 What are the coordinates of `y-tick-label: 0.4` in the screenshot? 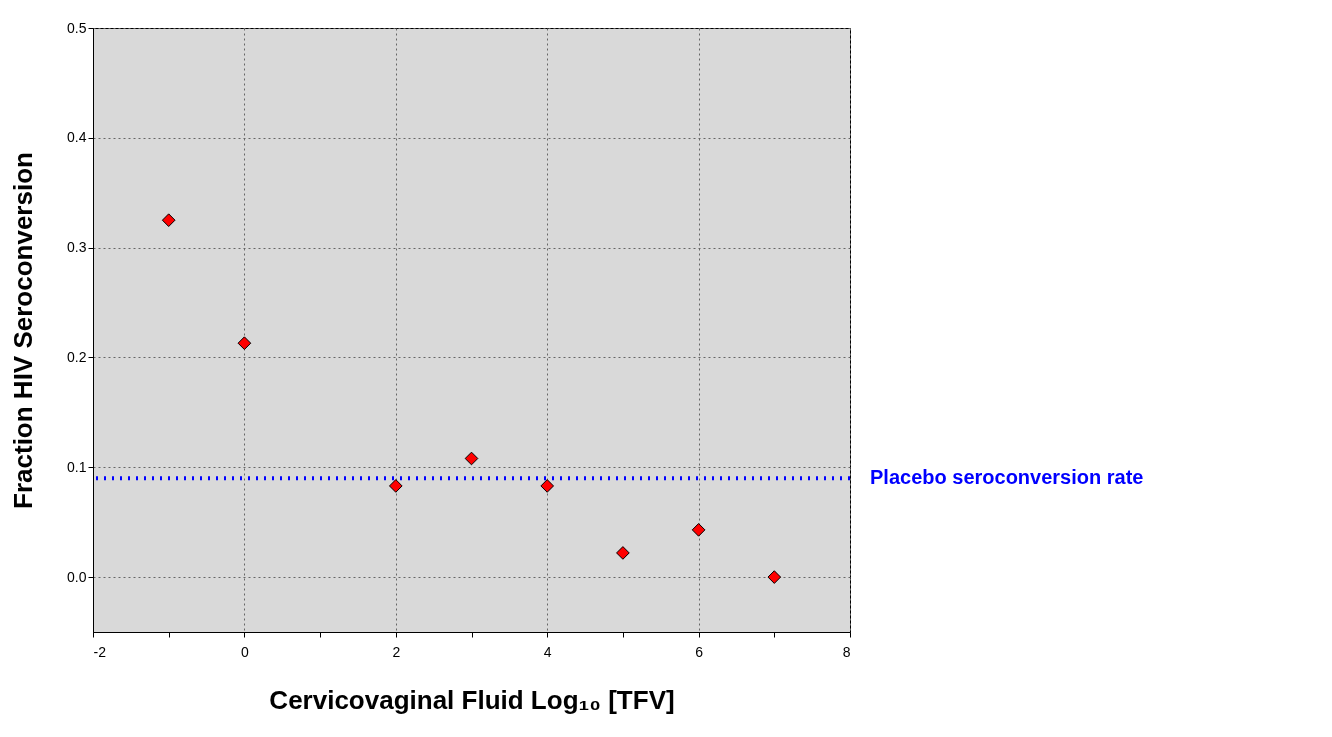 It's located at (77, 137).